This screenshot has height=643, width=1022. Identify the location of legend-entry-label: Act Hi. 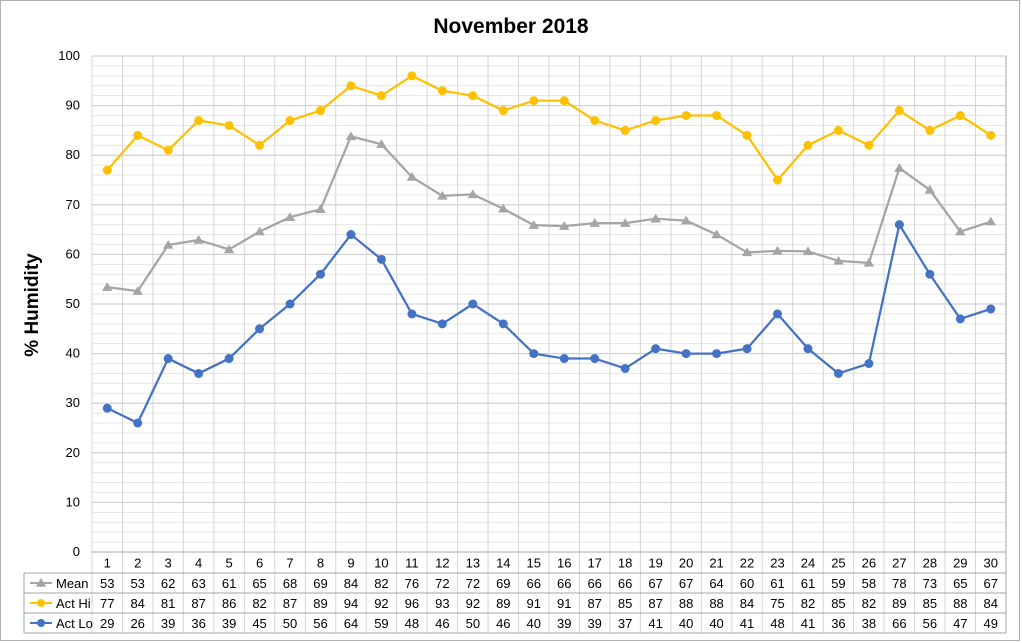
(73, 603).